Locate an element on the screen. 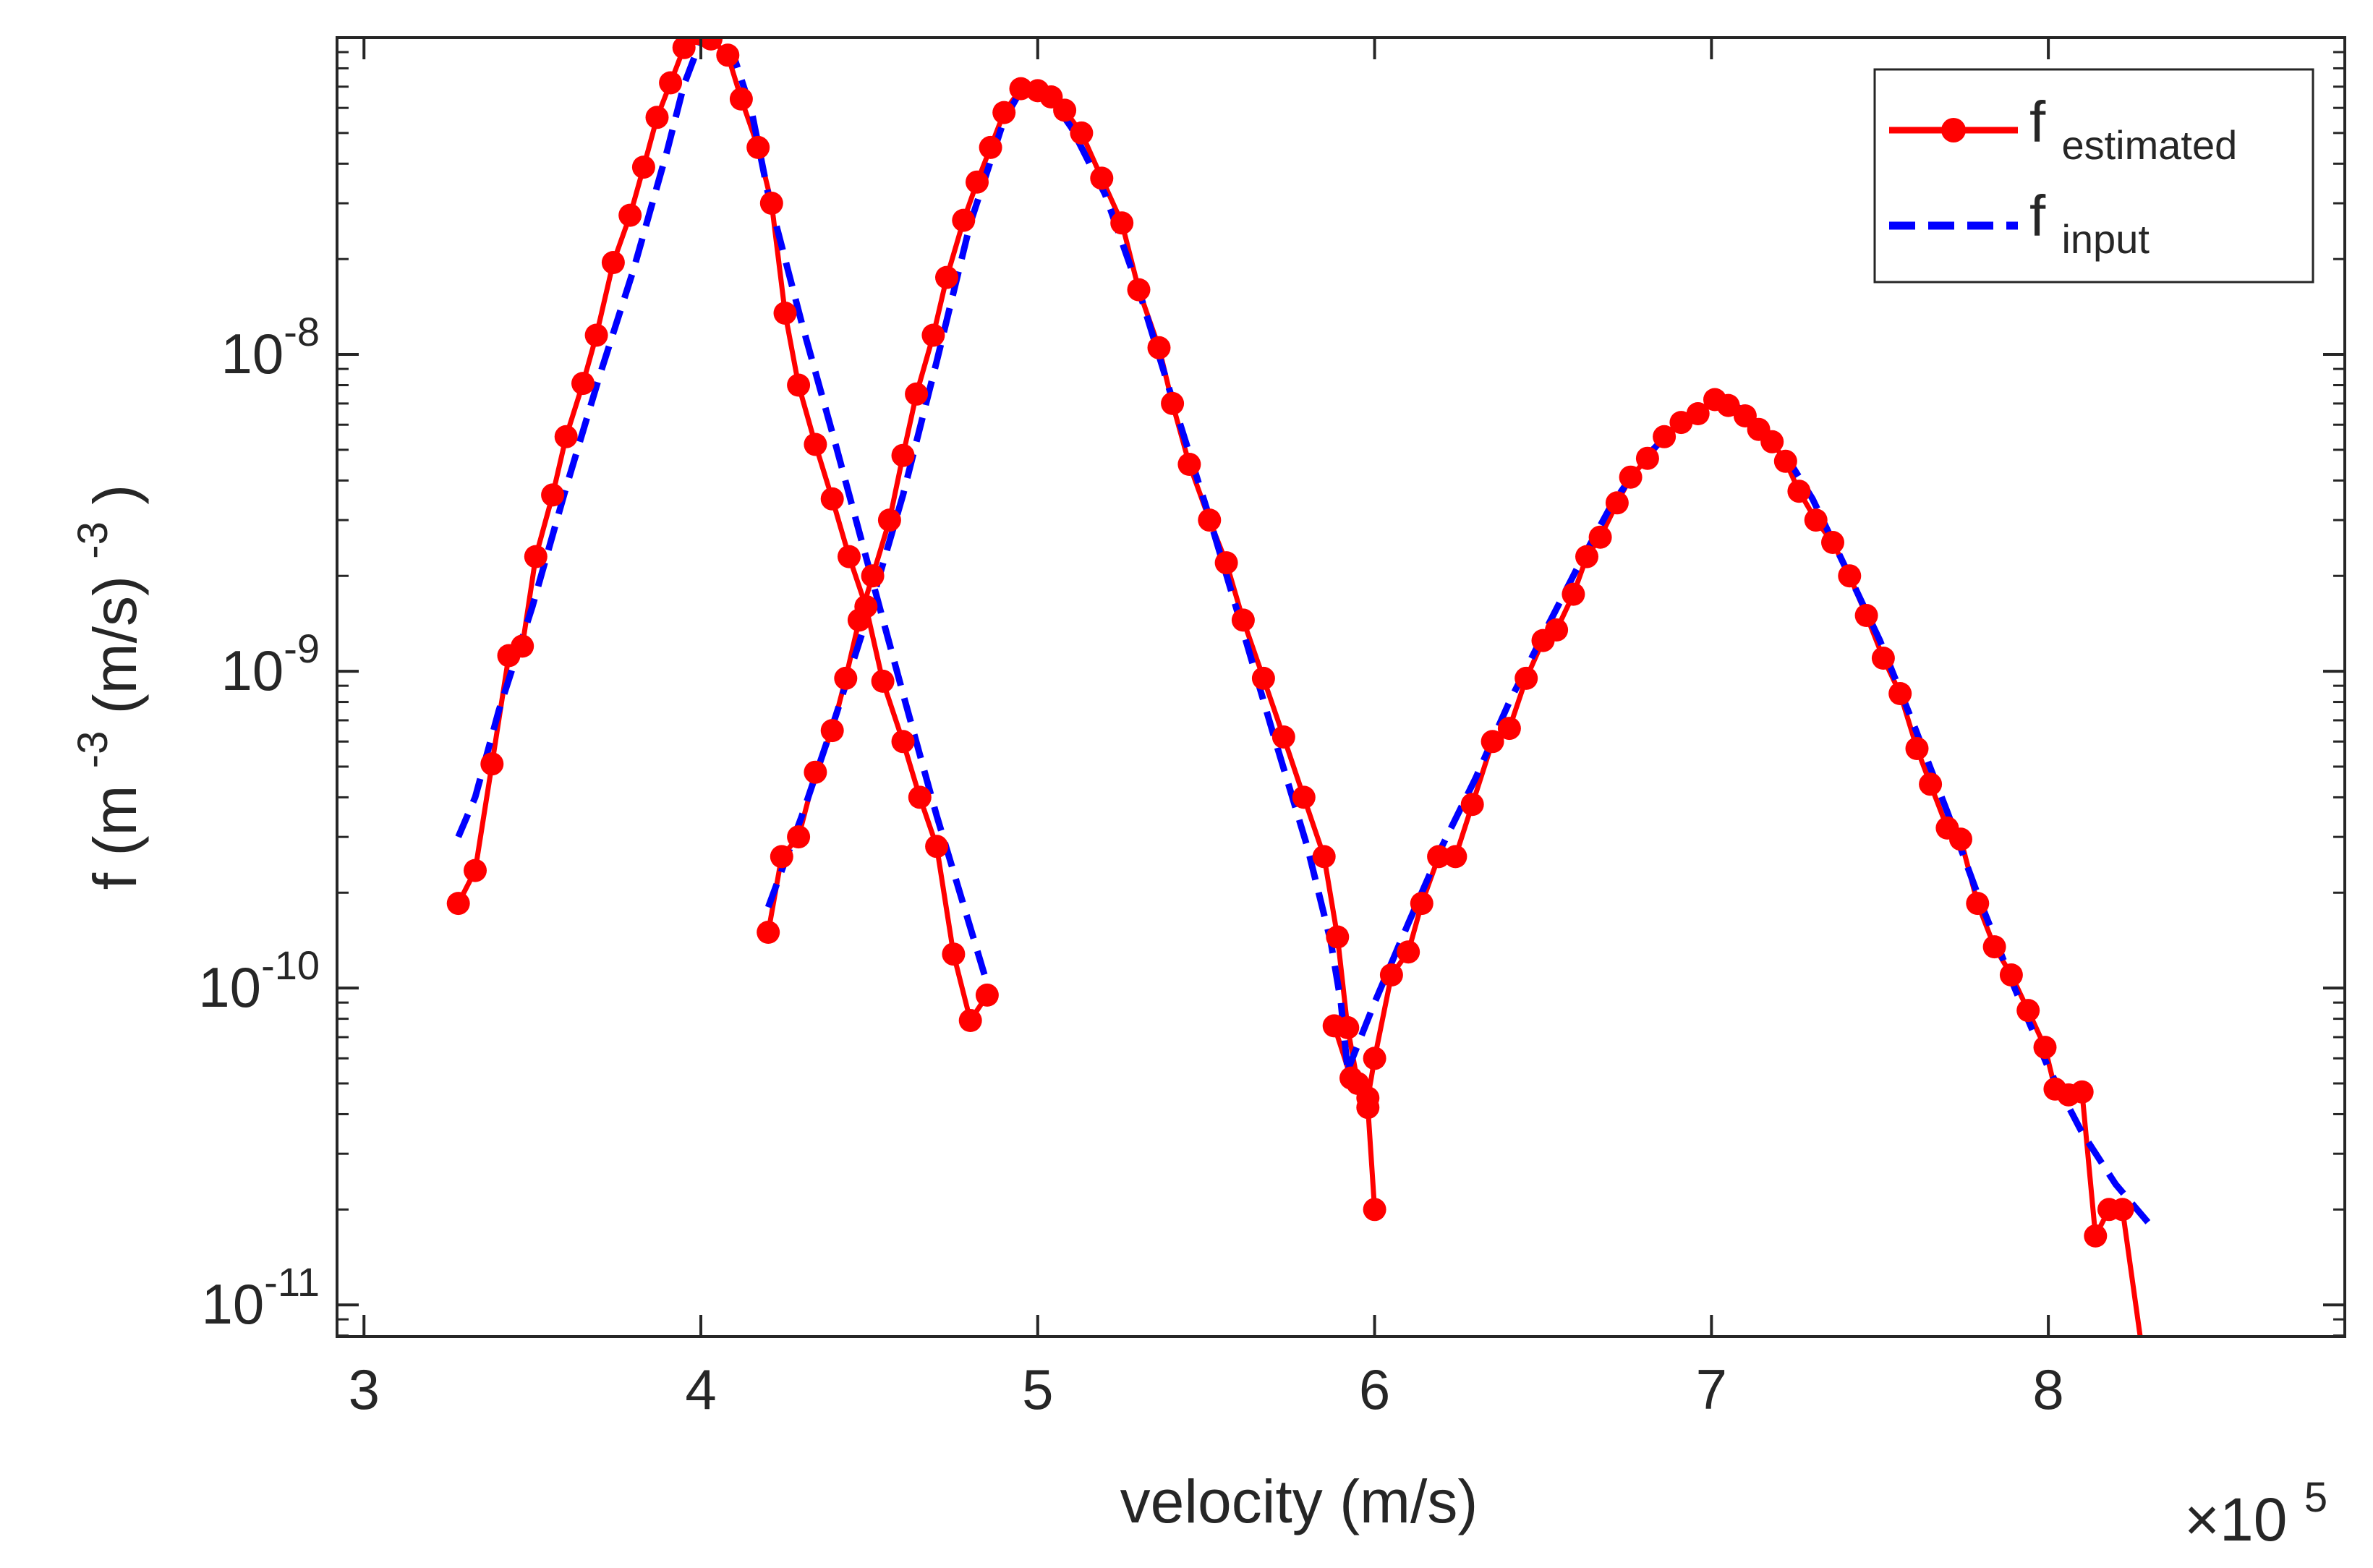 This screenshot has width=2373, height=1568. x-tick-label: 5 is located at coordinates (1037, 1389).